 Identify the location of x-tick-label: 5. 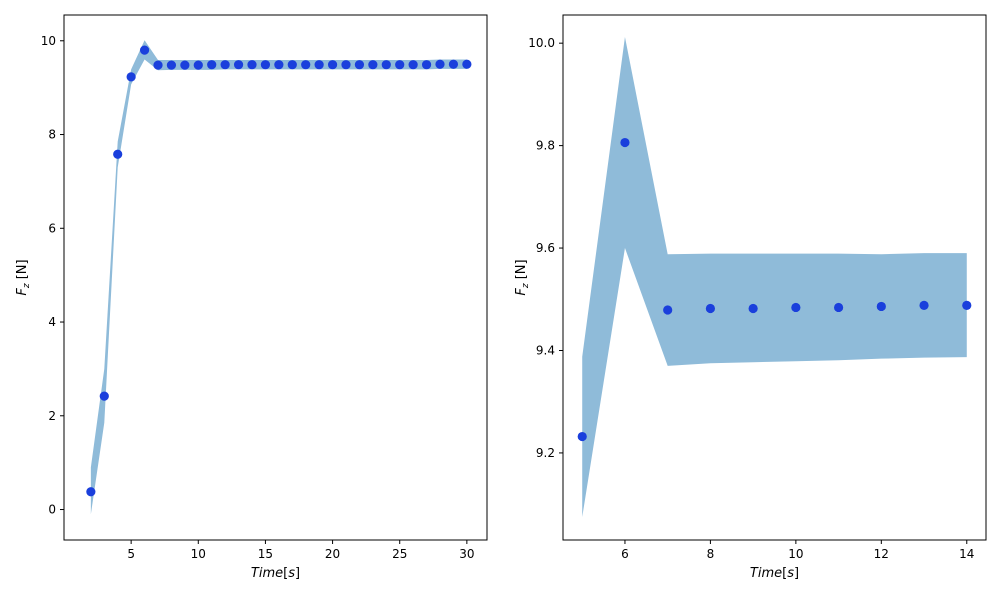
(131, 554).